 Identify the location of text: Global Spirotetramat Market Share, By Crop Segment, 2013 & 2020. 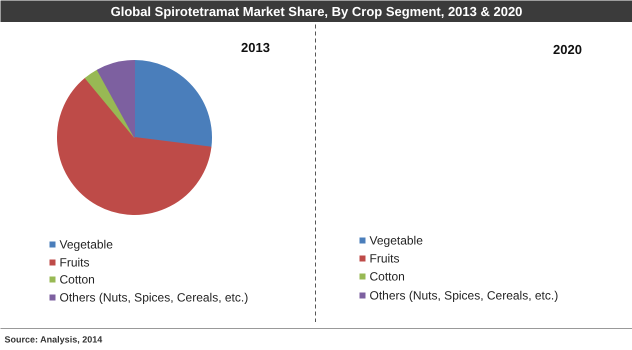
(316, 11).